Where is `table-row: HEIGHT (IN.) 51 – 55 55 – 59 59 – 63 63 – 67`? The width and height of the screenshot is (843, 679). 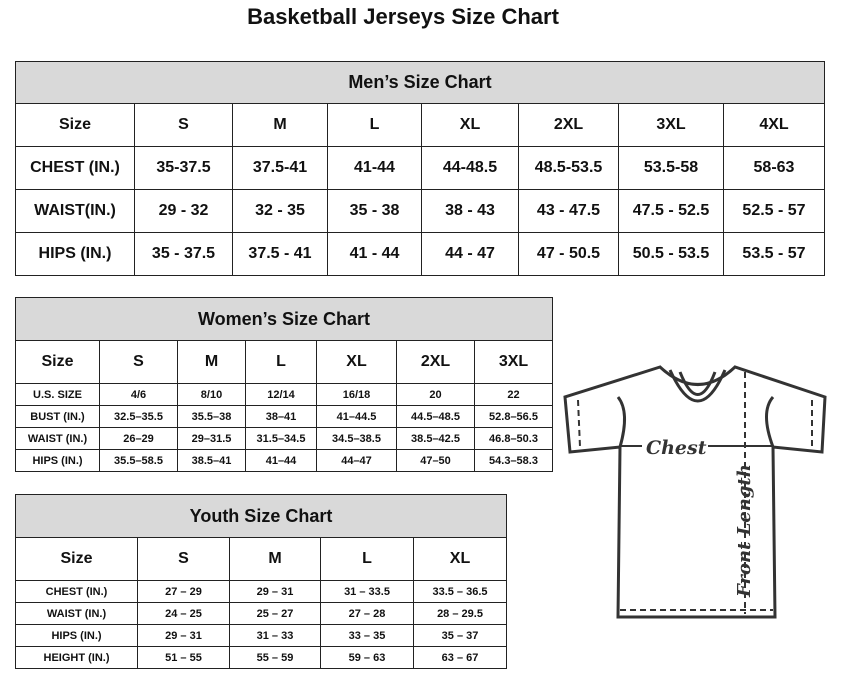
table-row: HEIGHT (IN.) 51 – 55 55 – 59 59 – 63 63 – 67 is located at coordinates (261, 657).